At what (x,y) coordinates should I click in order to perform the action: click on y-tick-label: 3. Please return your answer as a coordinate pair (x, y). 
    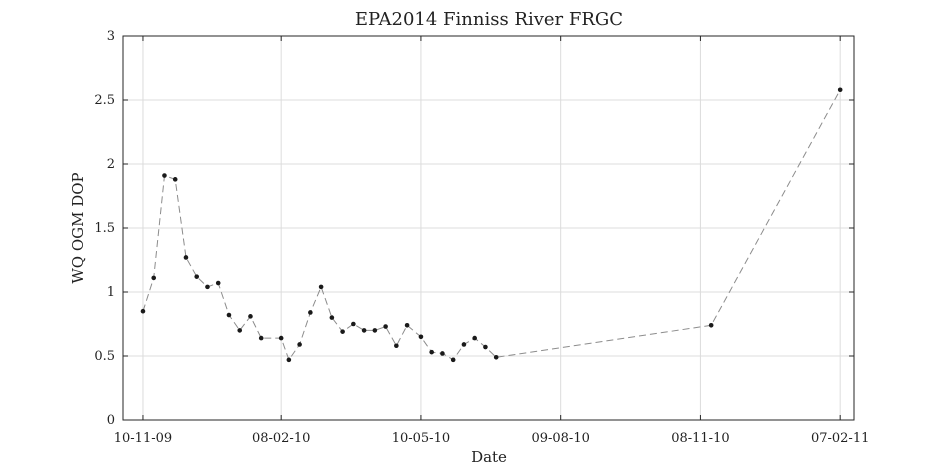
    Looking at the image, I should click on (111, 36).